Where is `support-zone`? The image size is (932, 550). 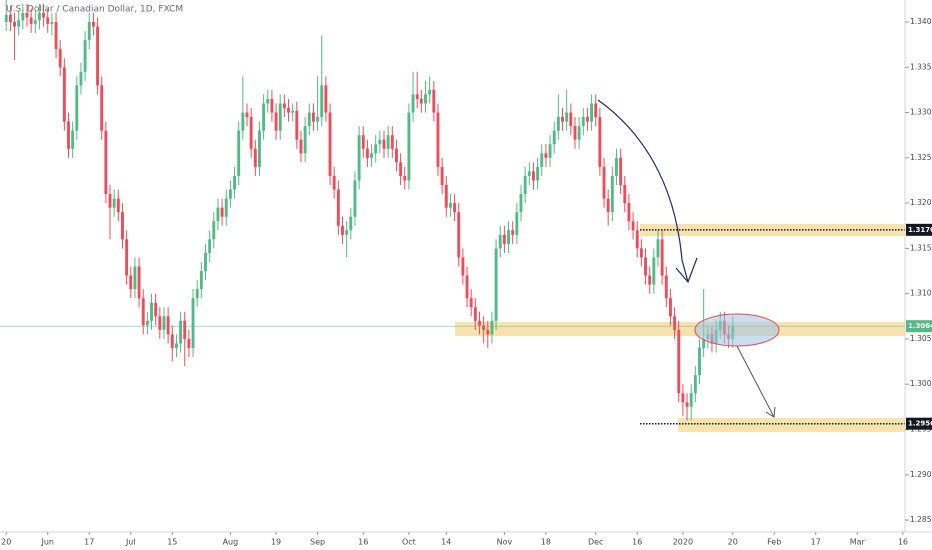 support-zone is located at coordinates (680, 329).